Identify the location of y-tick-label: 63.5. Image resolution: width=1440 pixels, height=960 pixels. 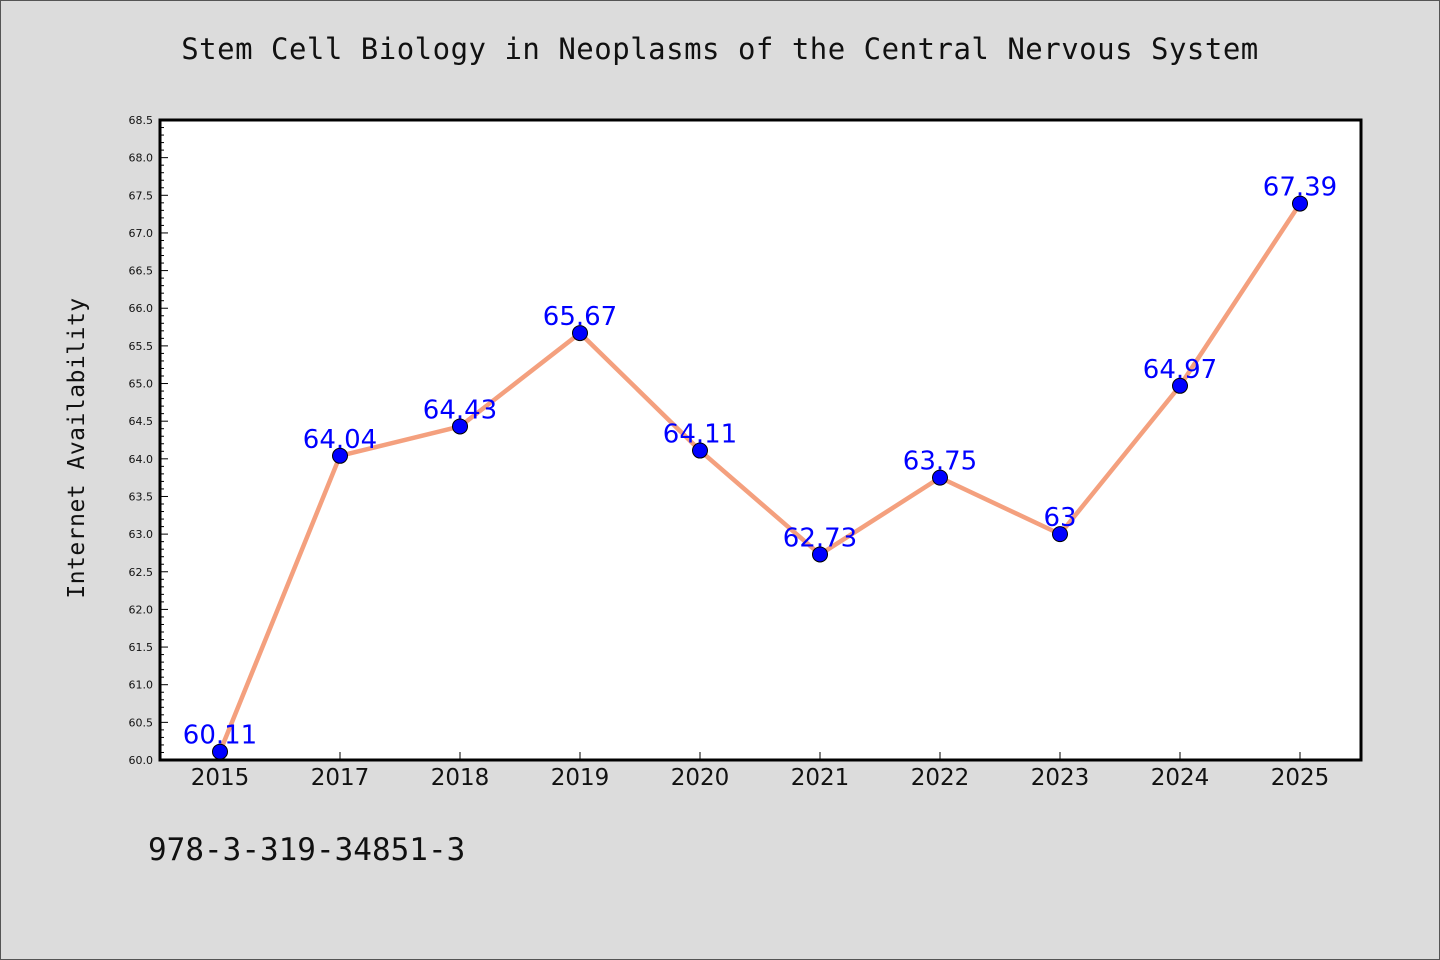
(141, 496).